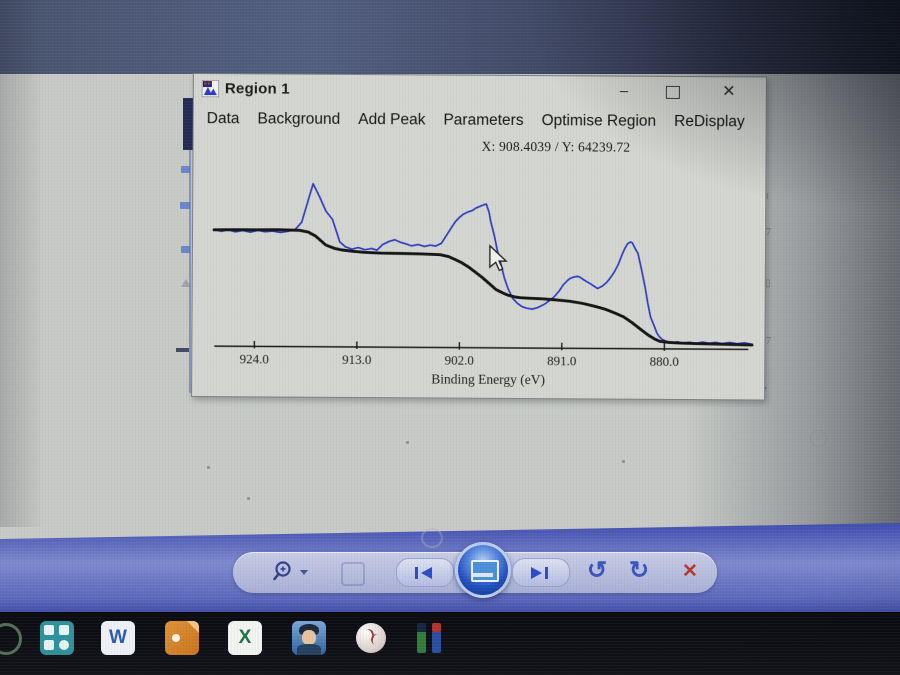  Describe the element at coordinates (371, 638) in the screenshot. I see `taskbar-ball-icon` at that location.